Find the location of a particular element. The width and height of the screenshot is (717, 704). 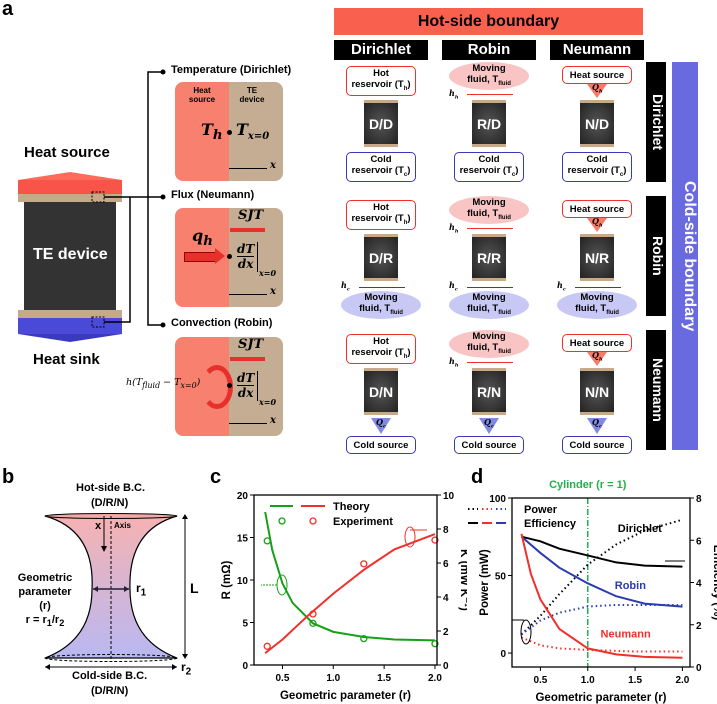

te-leg-n-r: N/R is located at coordinates (597, 257).